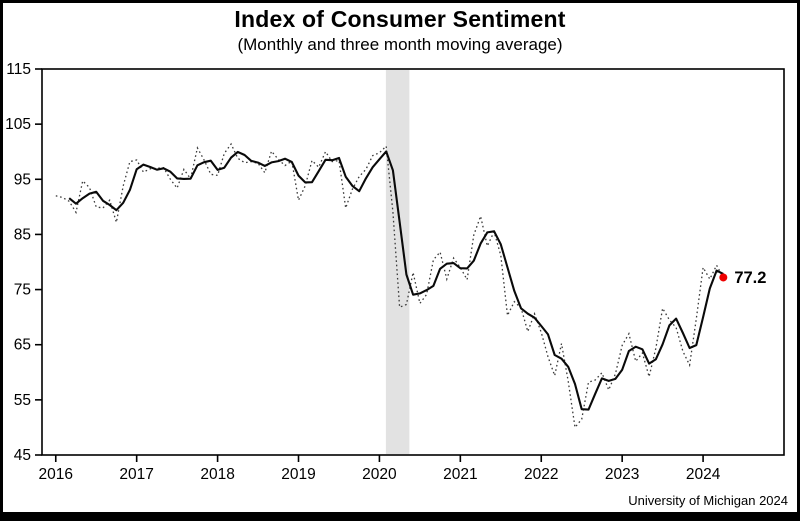 Image resolution: width=800 pixels, height=521 pixels. What do you see at coordinates (400, 44) in the screenshot?
I see `chart-subtitle: (Monthly and three month moving average)` at bounding box center [400, 44].